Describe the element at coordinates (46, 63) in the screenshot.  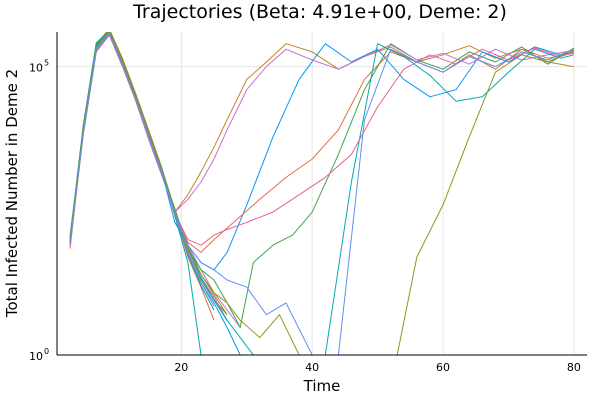
I see `y-tick-exponent: 5` at that location.